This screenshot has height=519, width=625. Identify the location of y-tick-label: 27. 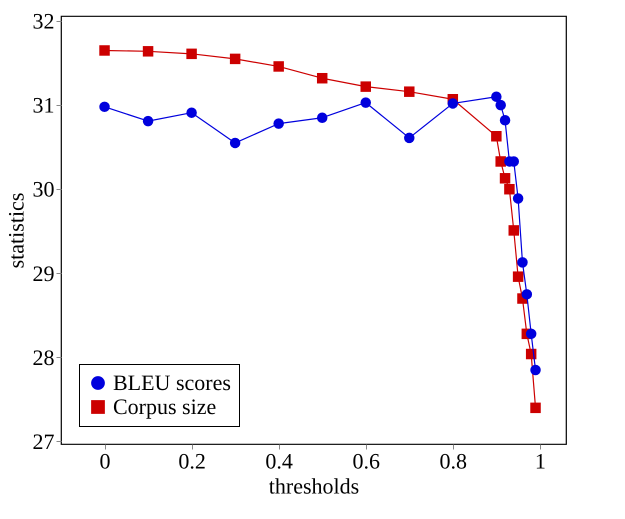
(43, 441).